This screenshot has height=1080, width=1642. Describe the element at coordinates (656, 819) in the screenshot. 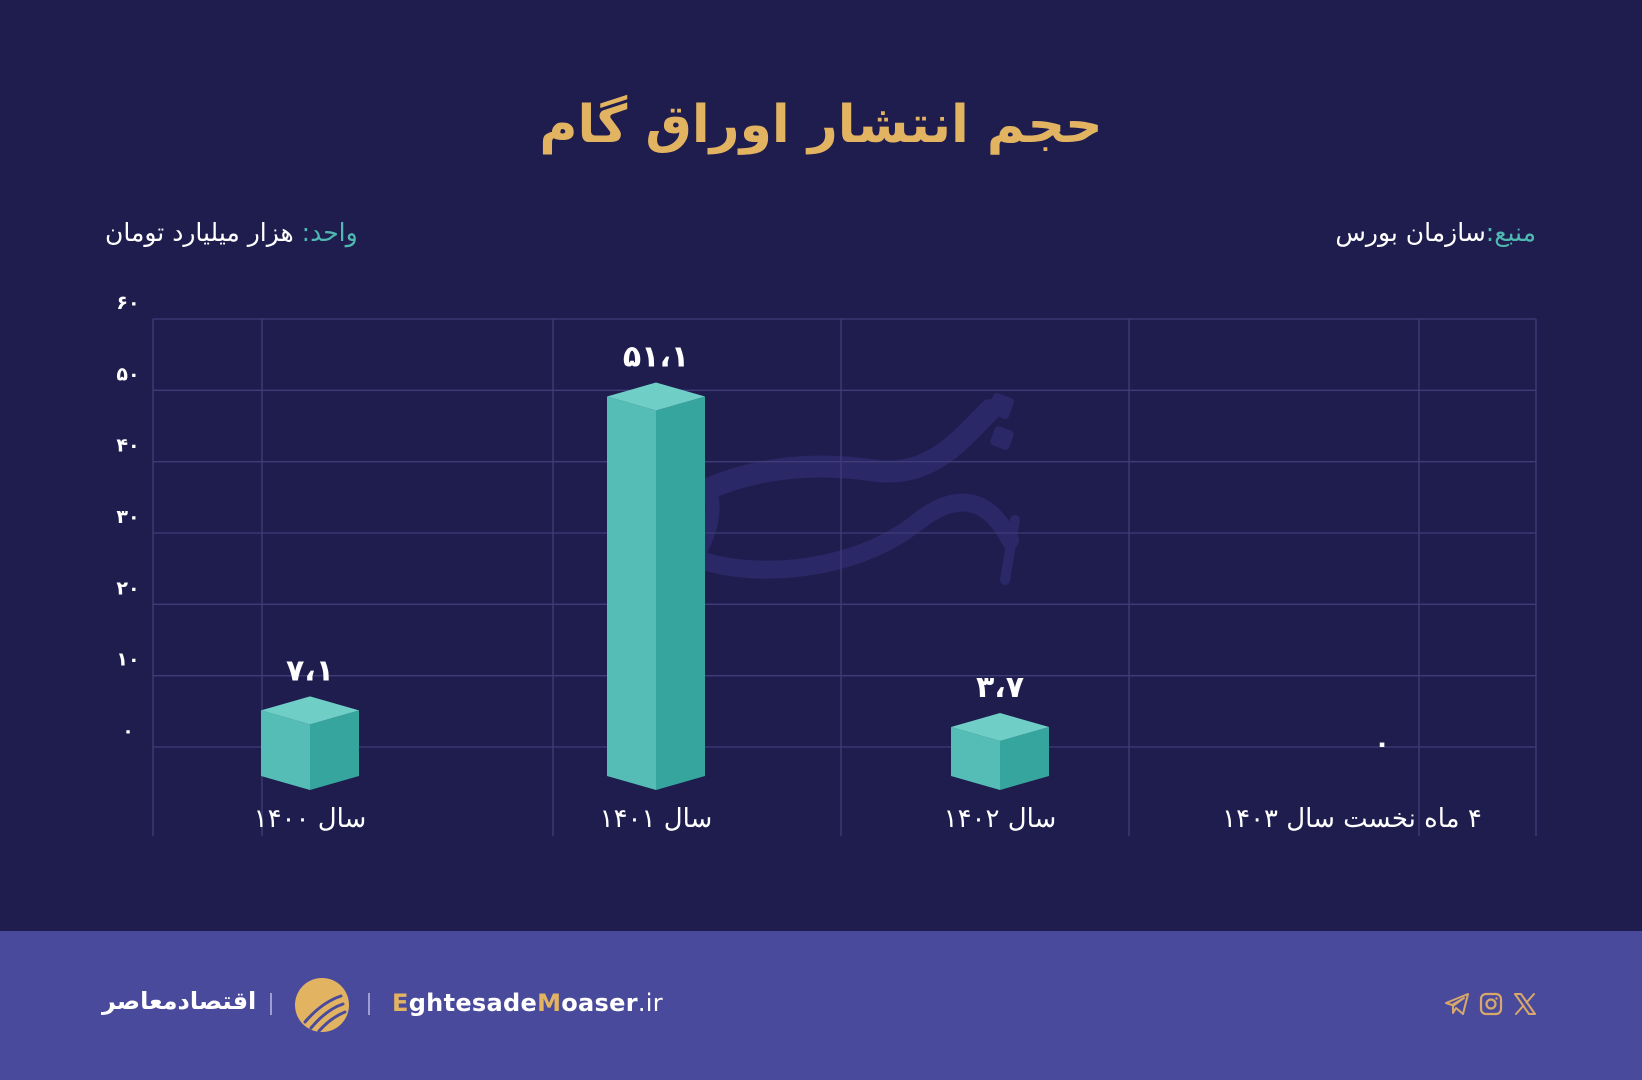

I see `x-category-label: سال ۱۴۰۱` at that location.